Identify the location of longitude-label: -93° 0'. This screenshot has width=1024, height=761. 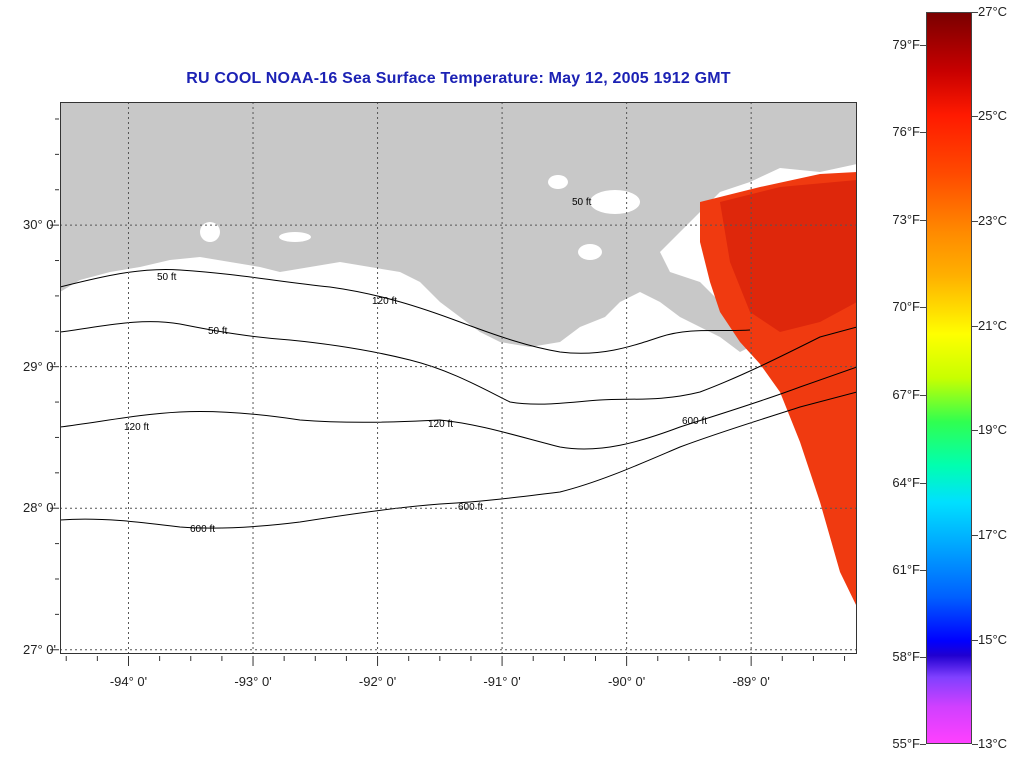
(253, 681).